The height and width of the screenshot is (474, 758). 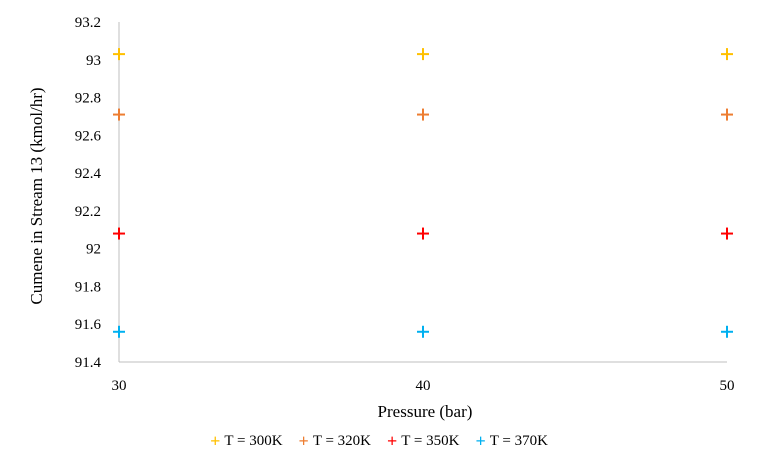 What do you see at coordinates (518, 440) in the screenshot?
I see `legend-label: T = 370K` at bounding box center [518, 440].